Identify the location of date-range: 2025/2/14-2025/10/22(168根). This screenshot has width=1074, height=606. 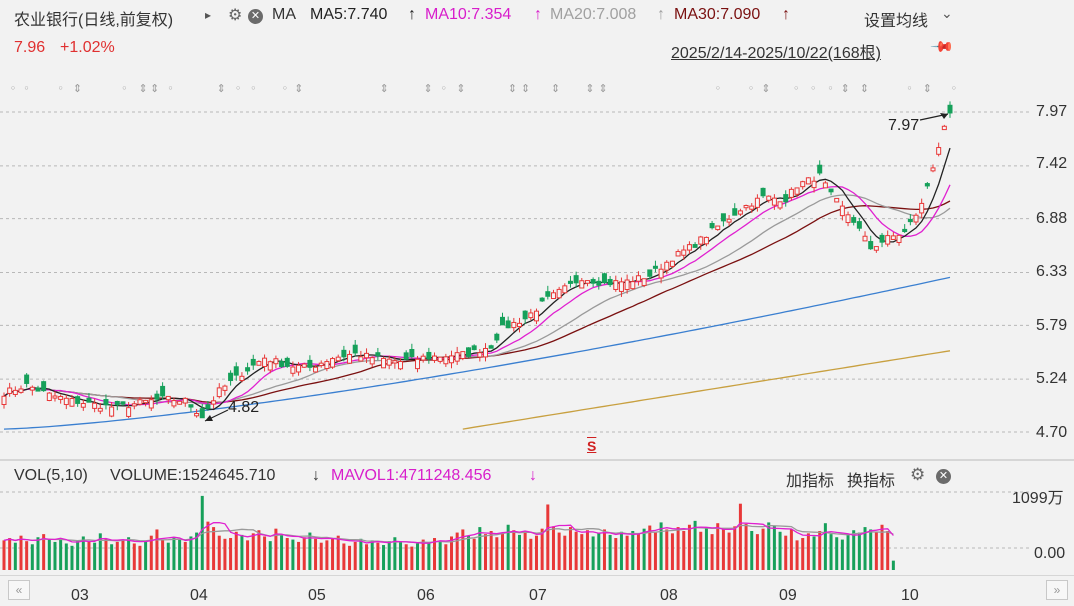
(776, 53).